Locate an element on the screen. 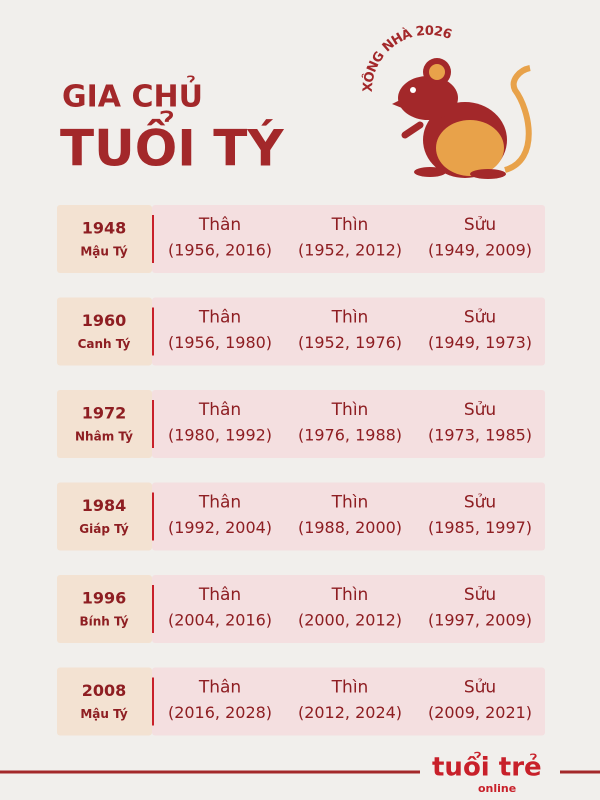 This screenshot has width=600, height=800. row-name: Canh Tý is located at coordinates (104, 344).